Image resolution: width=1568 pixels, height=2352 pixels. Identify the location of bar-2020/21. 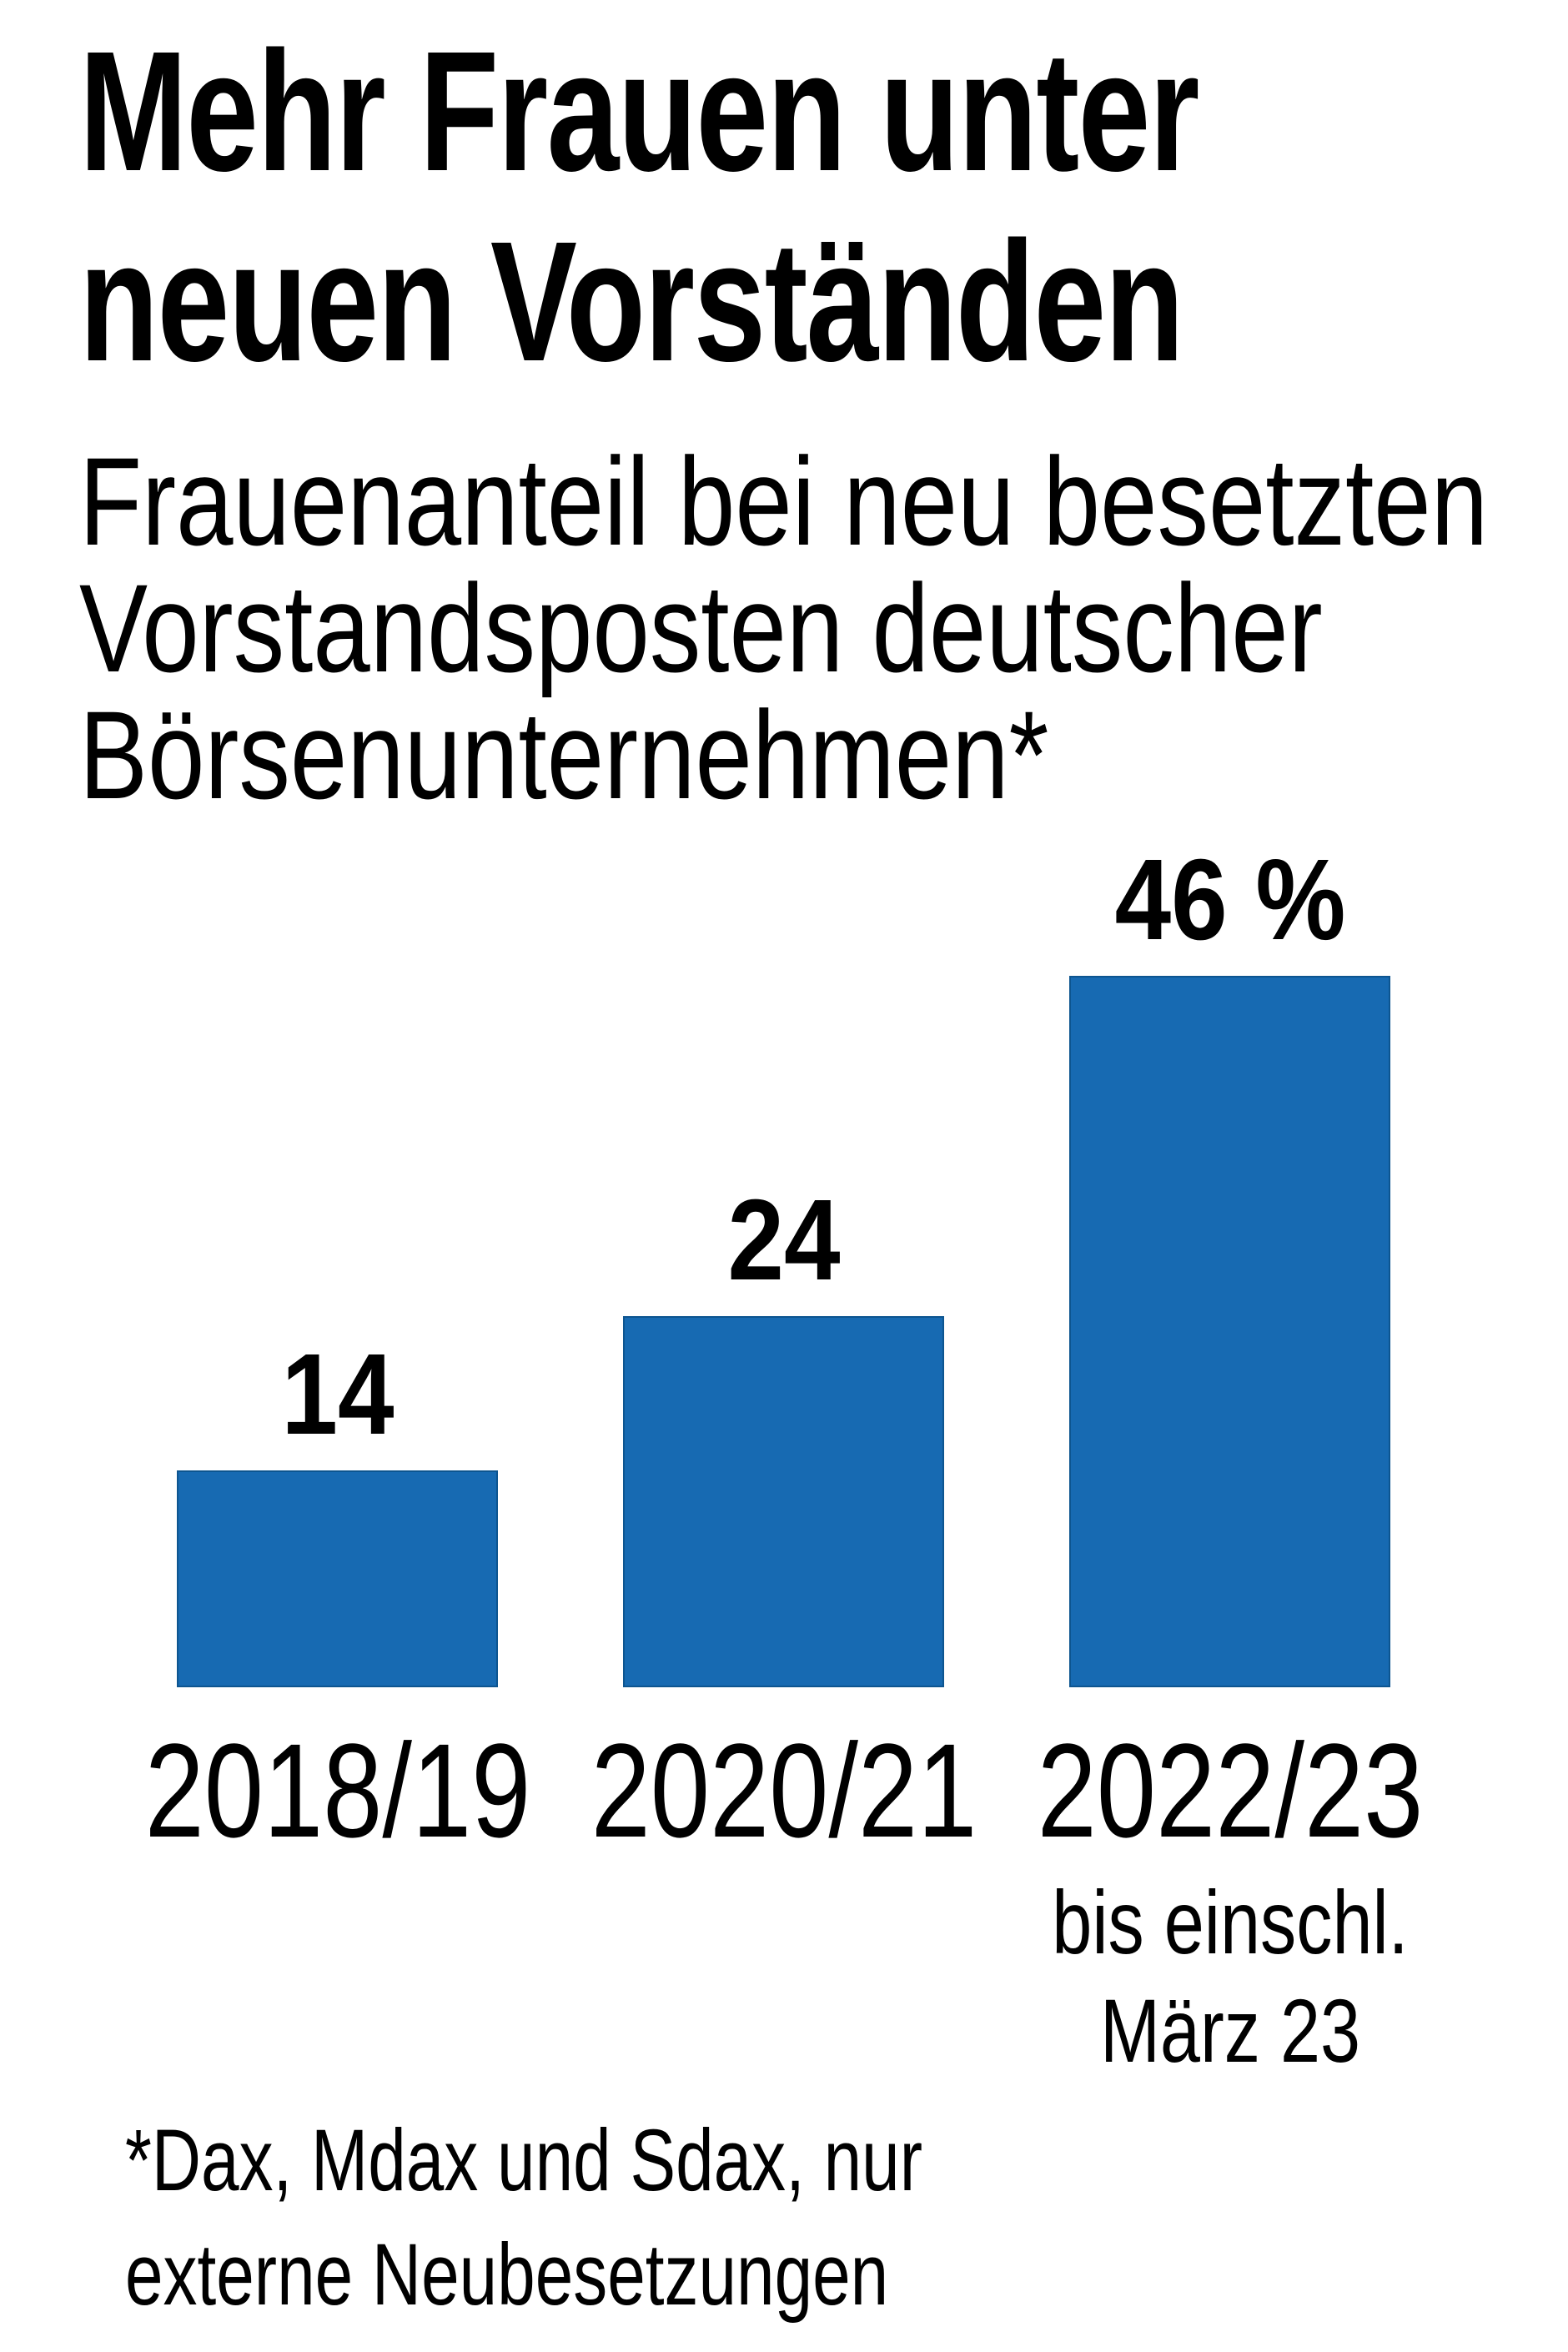
(783, 1502).